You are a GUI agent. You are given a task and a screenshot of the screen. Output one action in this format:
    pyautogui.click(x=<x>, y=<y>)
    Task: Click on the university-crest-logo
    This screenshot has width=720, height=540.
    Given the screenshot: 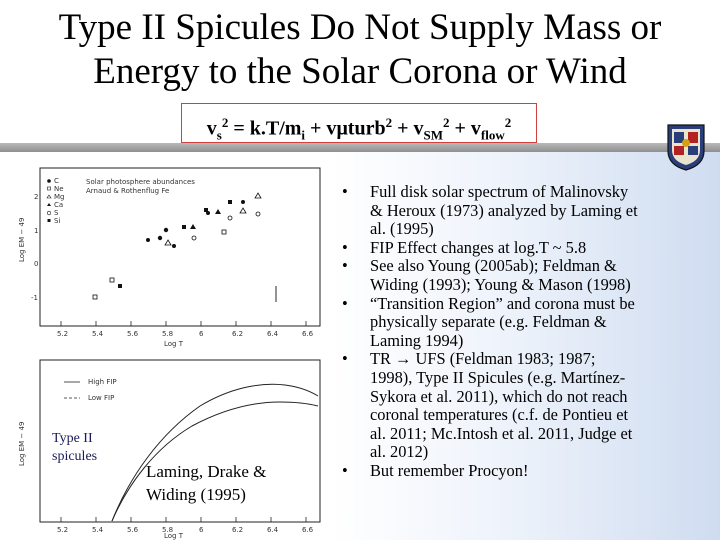 What is the action you would take?
    pyautogui.click(x=686, y=147)
    